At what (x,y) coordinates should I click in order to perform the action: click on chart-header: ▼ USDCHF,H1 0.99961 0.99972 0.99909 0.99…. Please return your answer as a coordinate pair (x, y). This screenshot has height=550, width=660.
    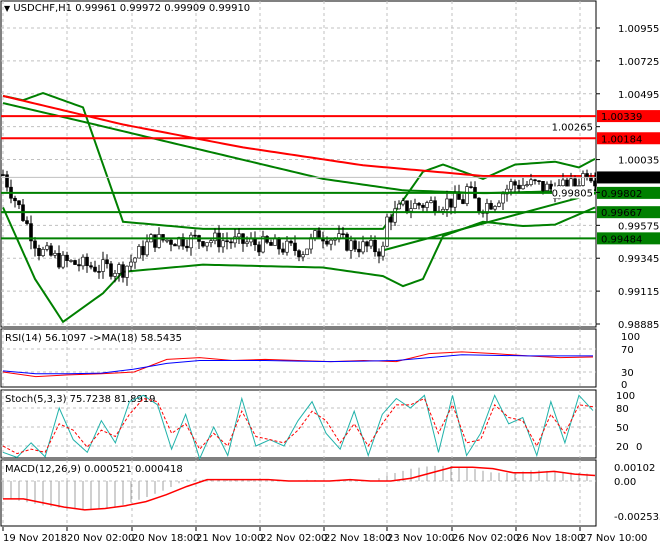
    Looking at the image, I should click on (127, 8).